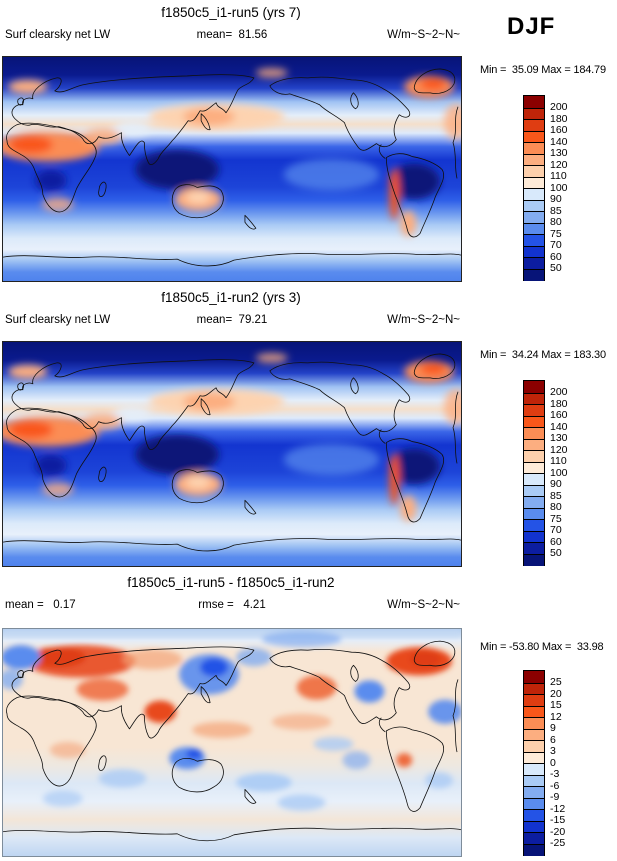  What do you see at coordinates (553, 728) in the screenshot?
I see `colorbar-tick-label: 9` at bounding box center [553, 728].